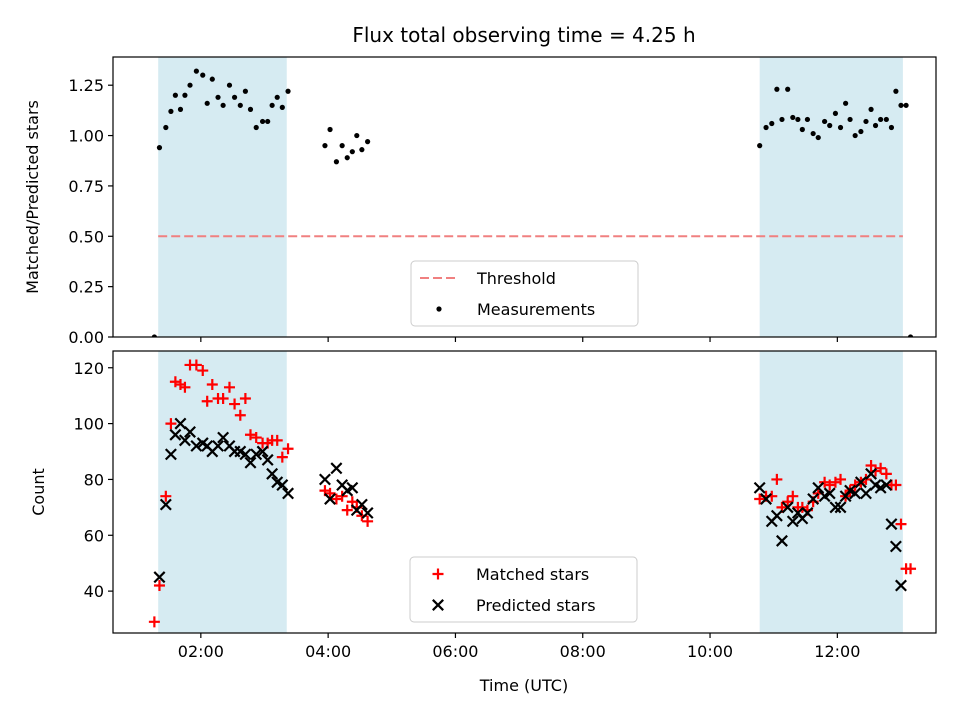 This screenshot has height=720, width=960. What do you see at coordinates (536, 309) in the screenshot?
I see `legend-label: Measurements` at bounding box center [536, 309].